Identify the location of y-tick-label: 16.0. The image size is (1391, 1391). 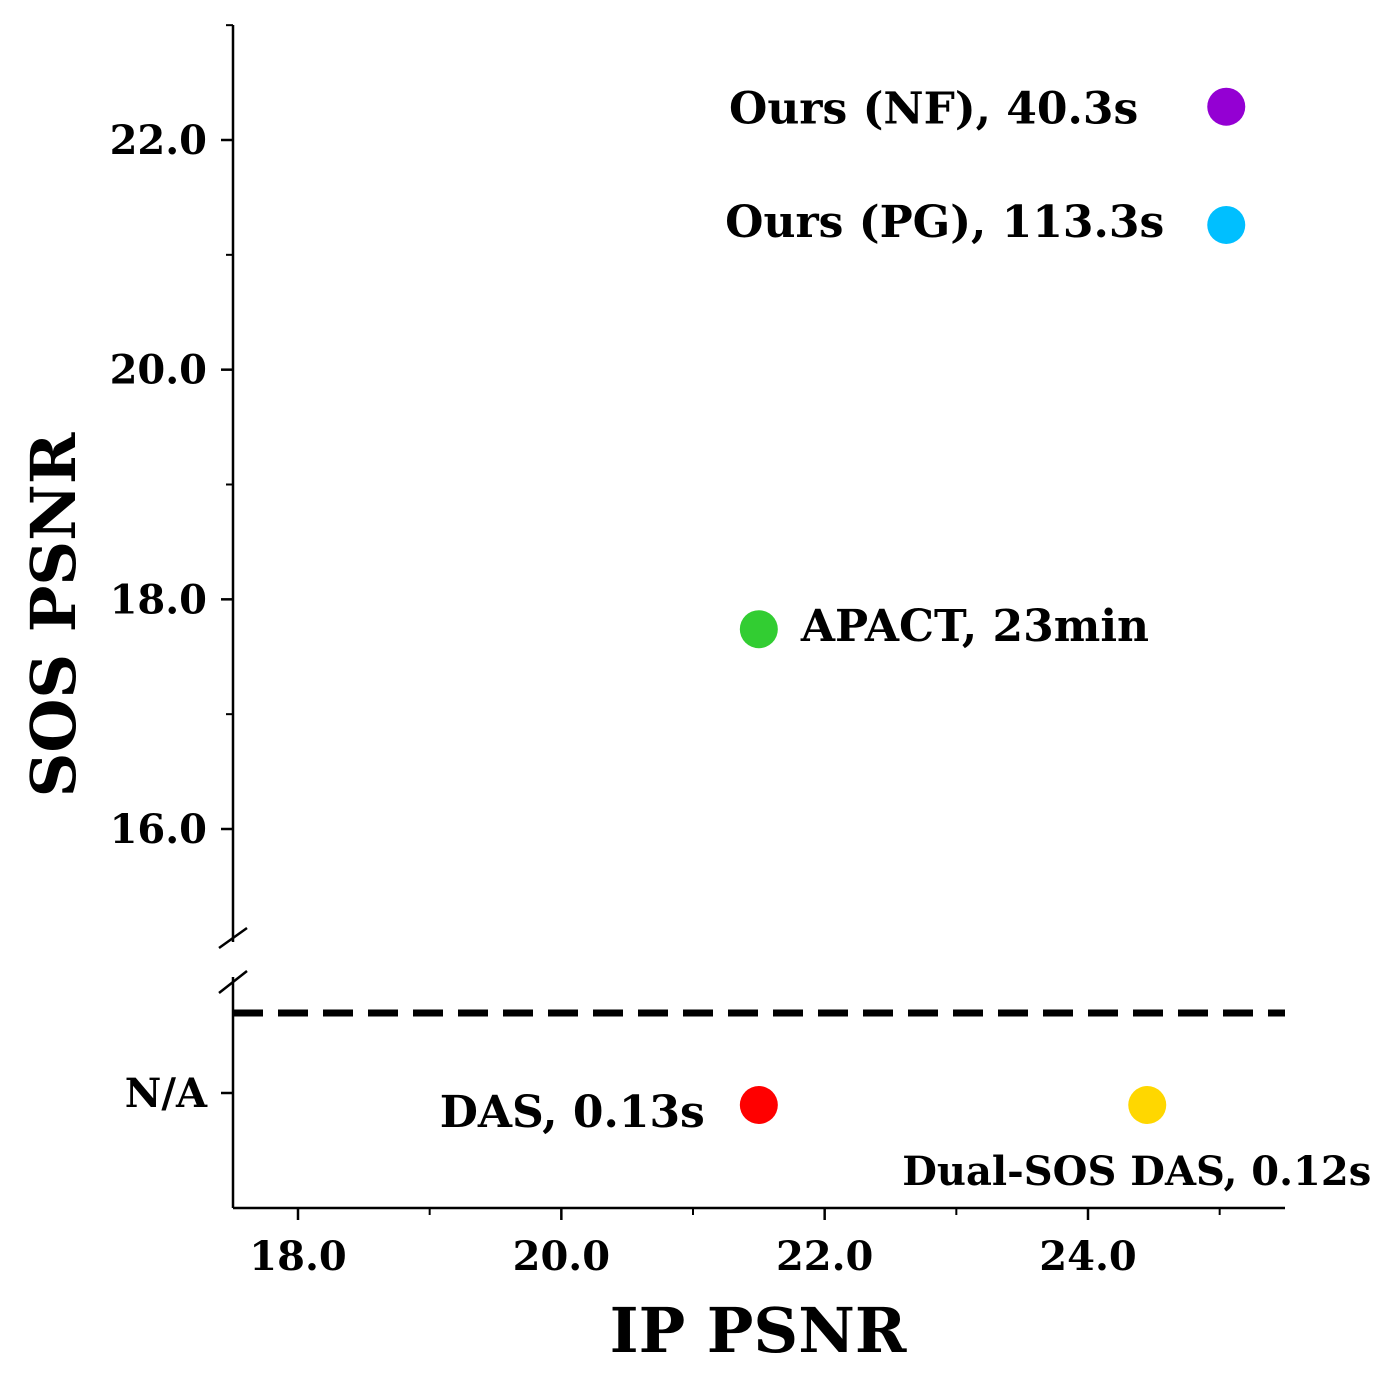
(158, 829).